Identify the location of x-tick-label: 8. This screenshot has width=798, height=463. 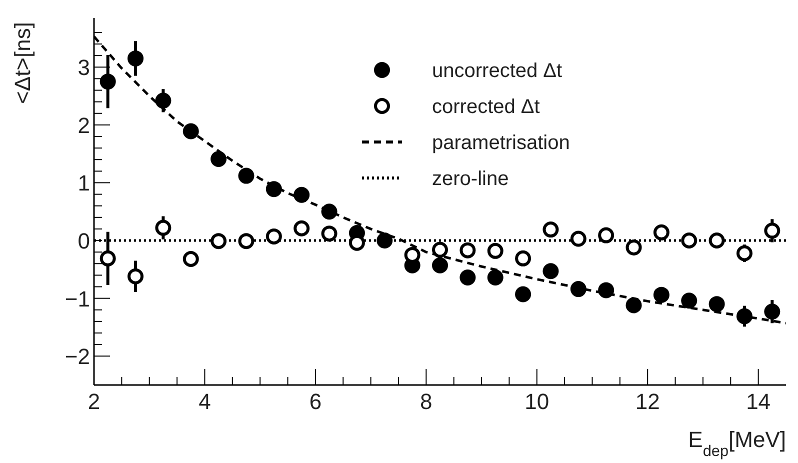
(426, 401).